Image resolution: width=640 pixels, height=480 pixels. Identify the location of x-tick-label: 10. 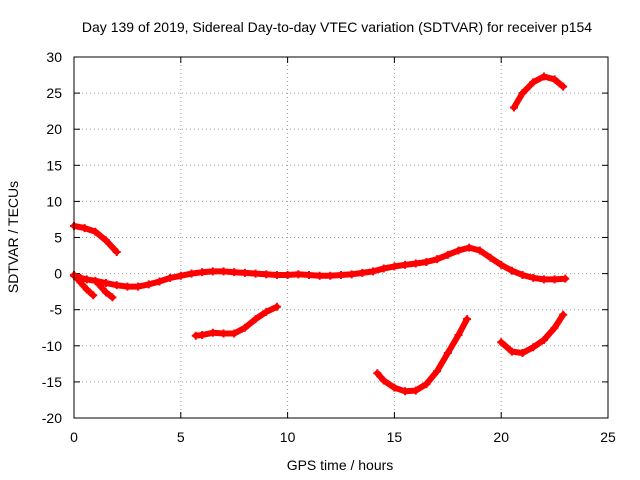
(288, 437).